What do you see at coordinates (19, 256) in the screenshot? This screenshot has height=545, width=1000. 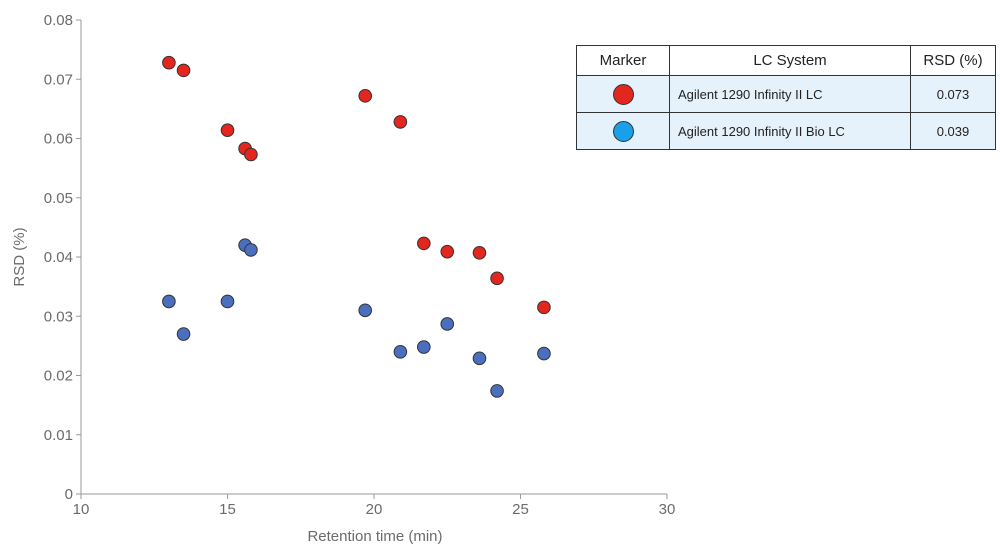 I see `y-axis-title: RSD (%)` at bounding box center [19, 256].